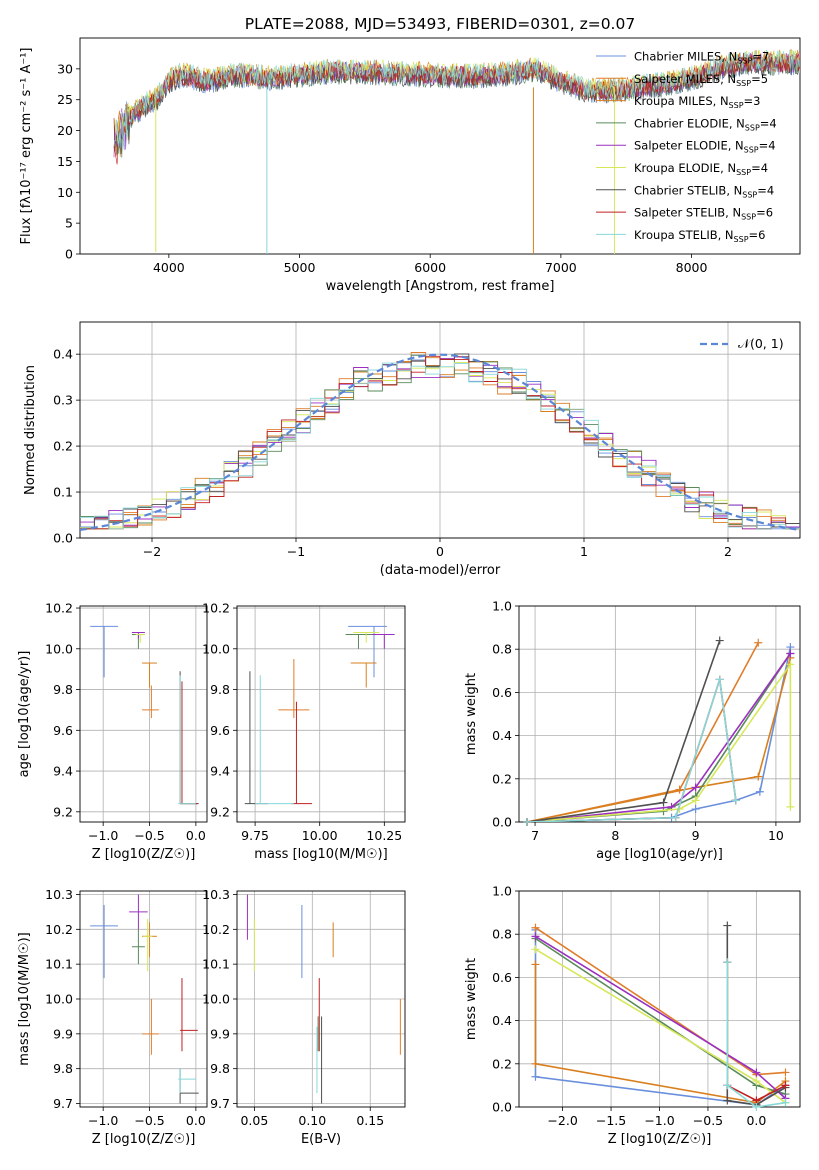 Image resolution: width=819 pixels, height=1170 pixels. Describe the element at coordinates (152, 551) in the screenshot. I see `x-tick-label: −2` at that location.